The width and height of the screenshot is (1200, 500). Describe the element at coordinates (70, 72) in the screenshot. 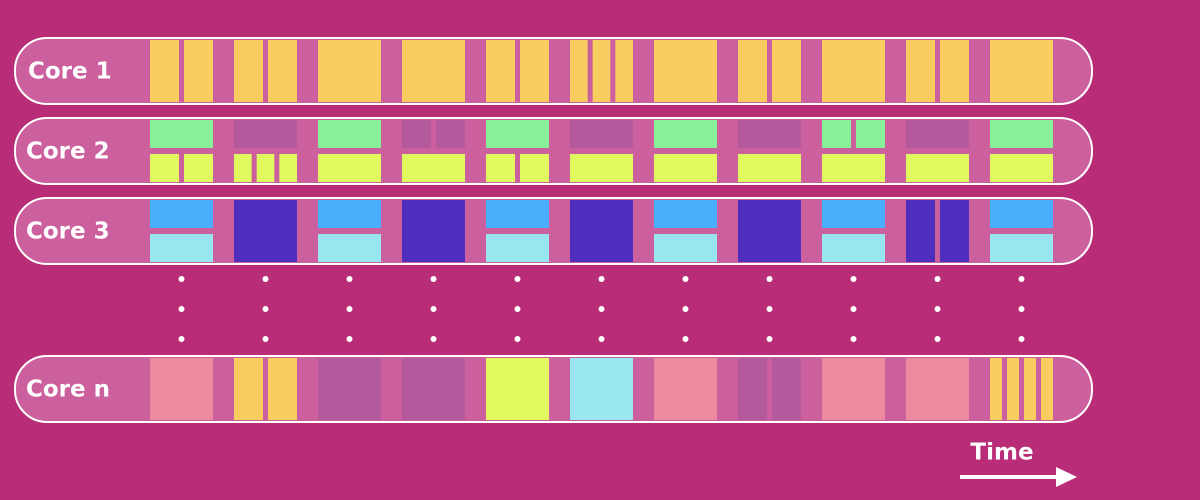

I see `core-label: Core 1` at that location.